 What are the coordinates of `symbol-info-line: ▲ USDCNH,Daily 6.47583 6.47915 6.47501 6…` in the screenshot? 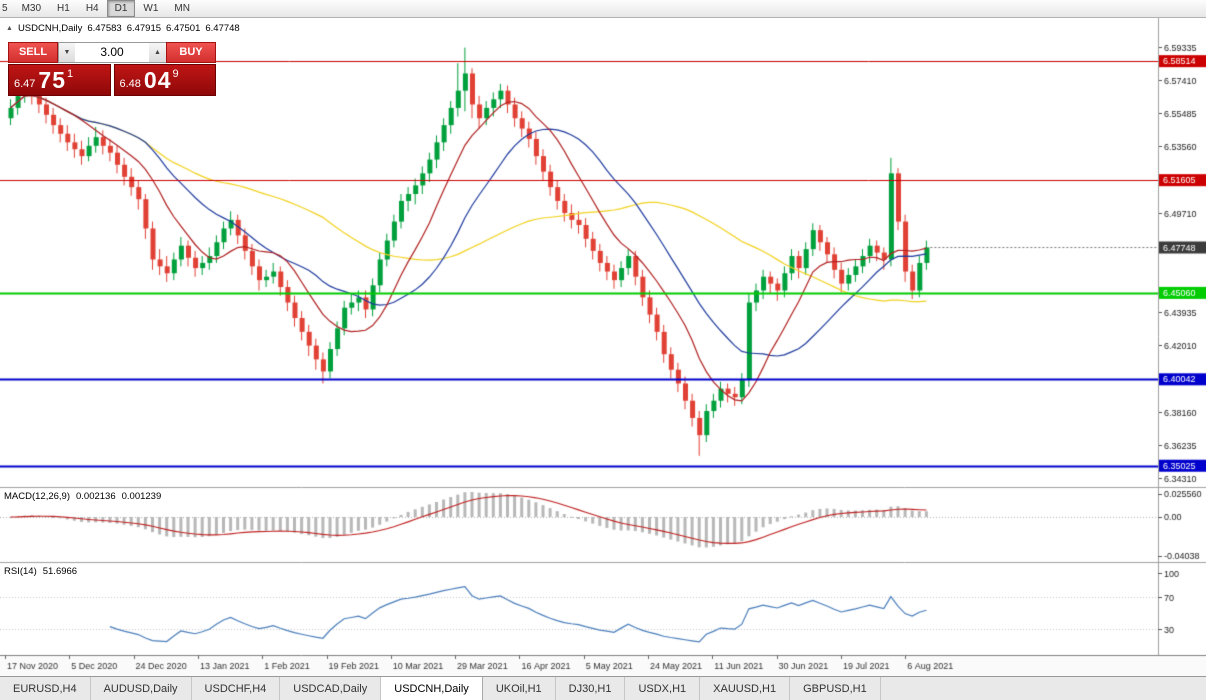 It's located at (123, 28).